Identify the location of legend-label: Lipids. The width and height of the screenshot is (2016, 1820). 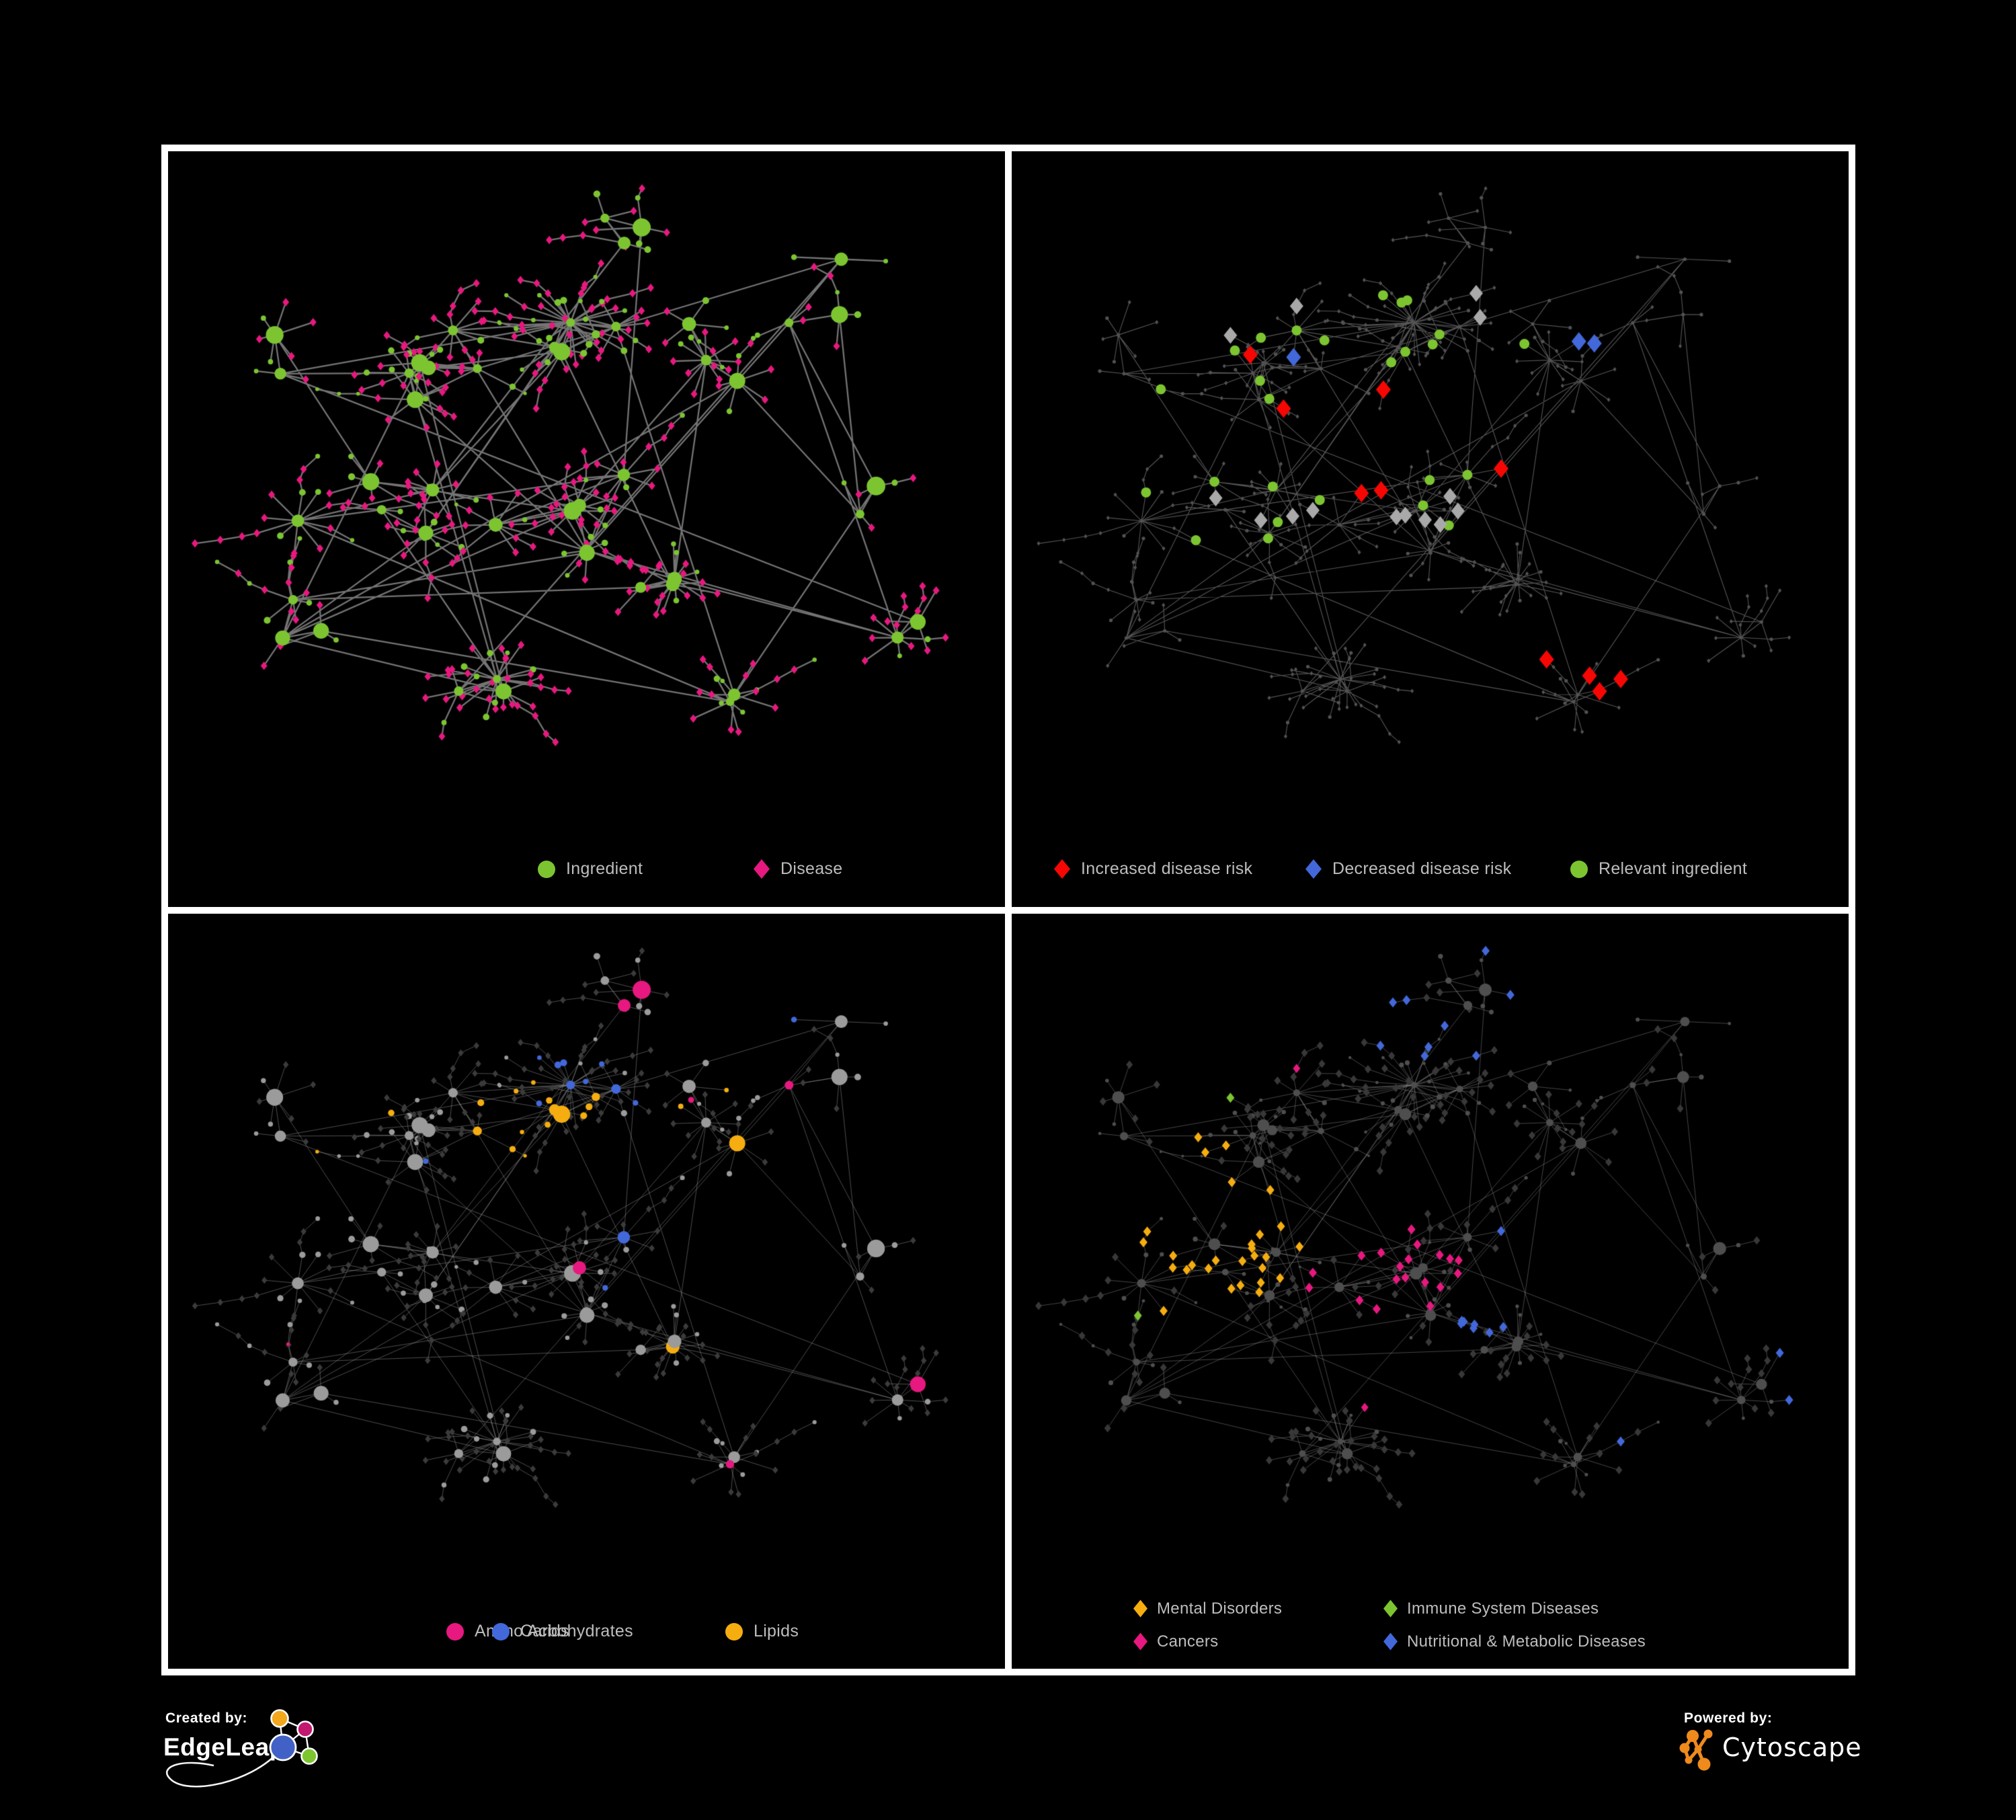
(776, 1631).